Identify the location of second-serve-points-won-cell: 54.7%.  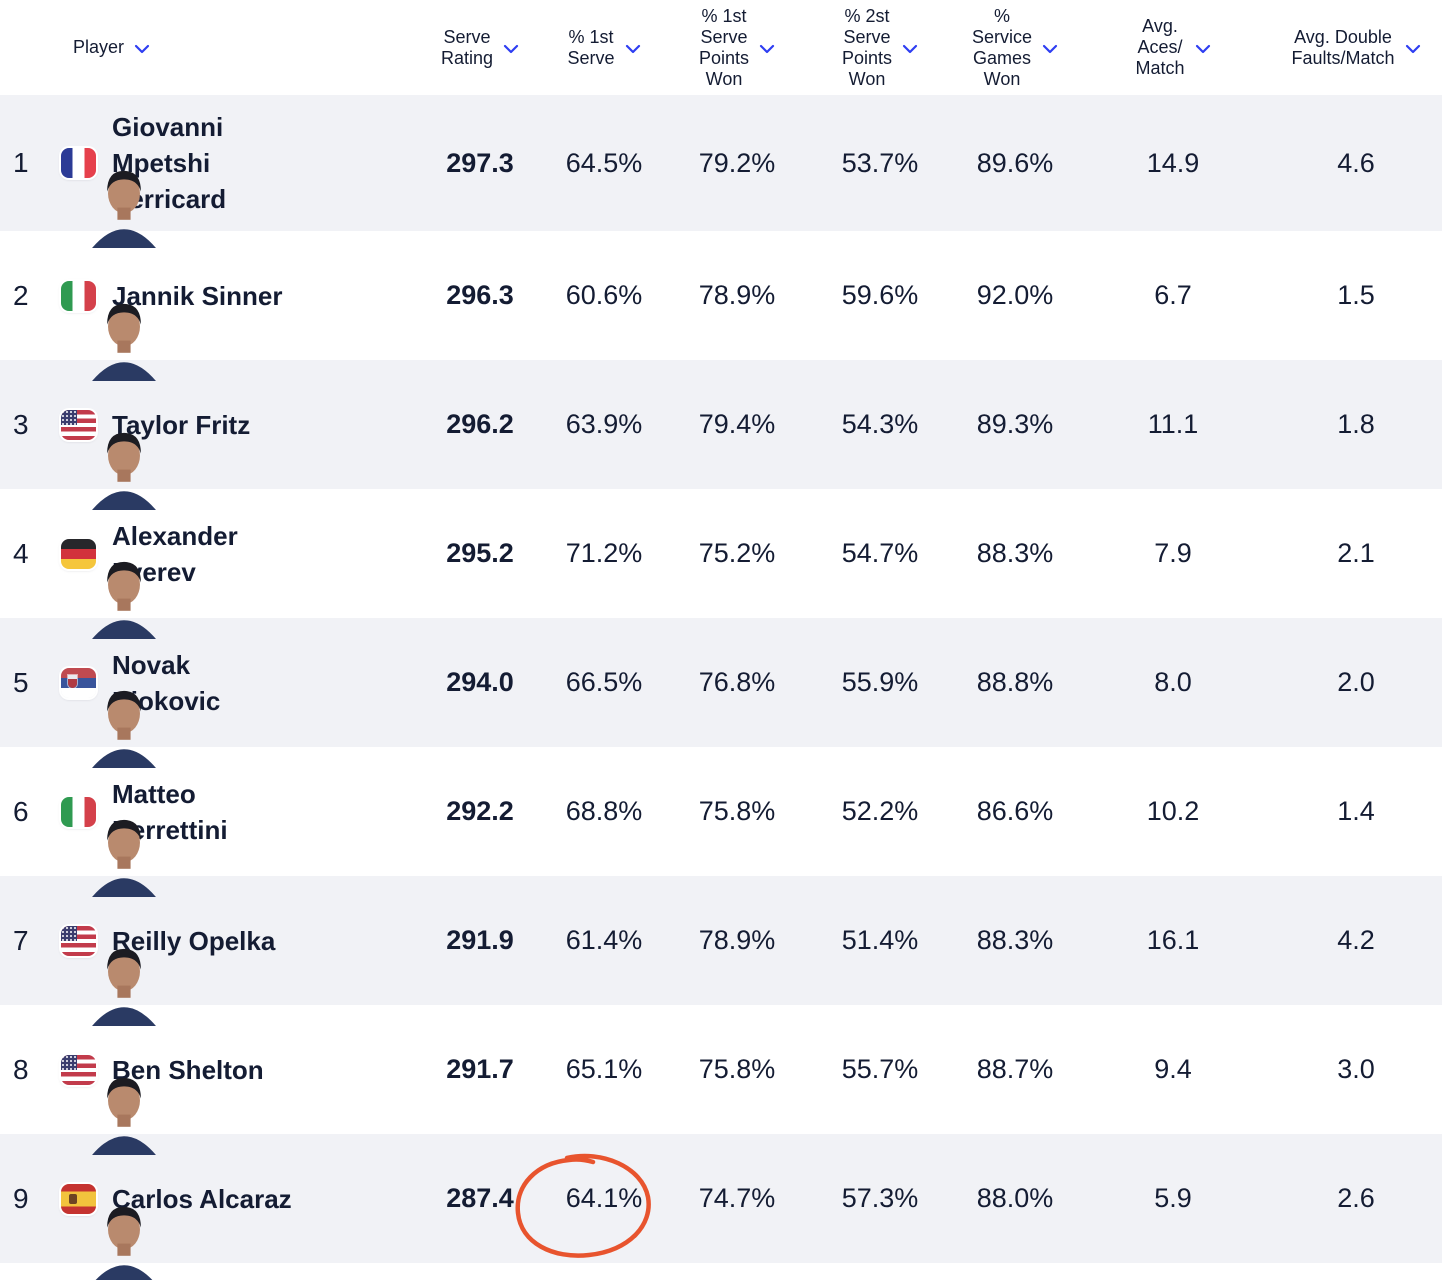
(880, 553).